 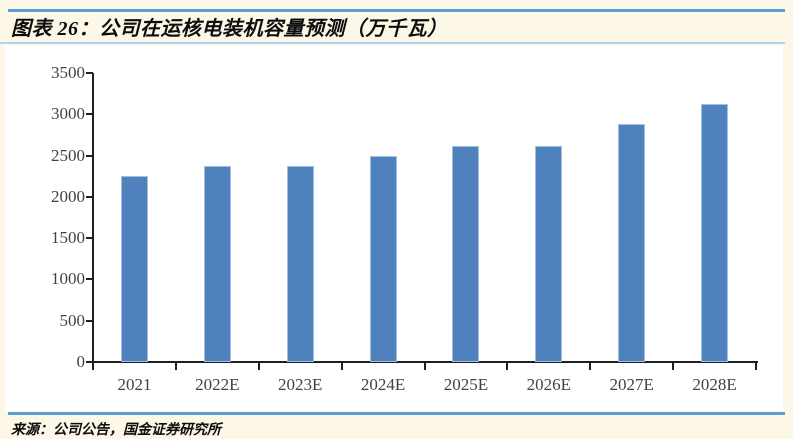 What do you see at coordinates (134, 269) in the screenshot?
I see `bar-2021` at bounding box center [134, 269].